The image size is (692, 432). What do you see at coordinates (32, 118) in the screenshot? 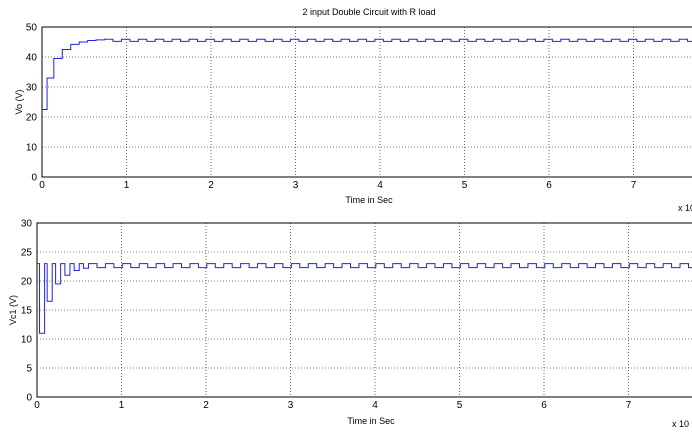
I see `vo-y-tick-label: 20` at bounding box center [32, 118].